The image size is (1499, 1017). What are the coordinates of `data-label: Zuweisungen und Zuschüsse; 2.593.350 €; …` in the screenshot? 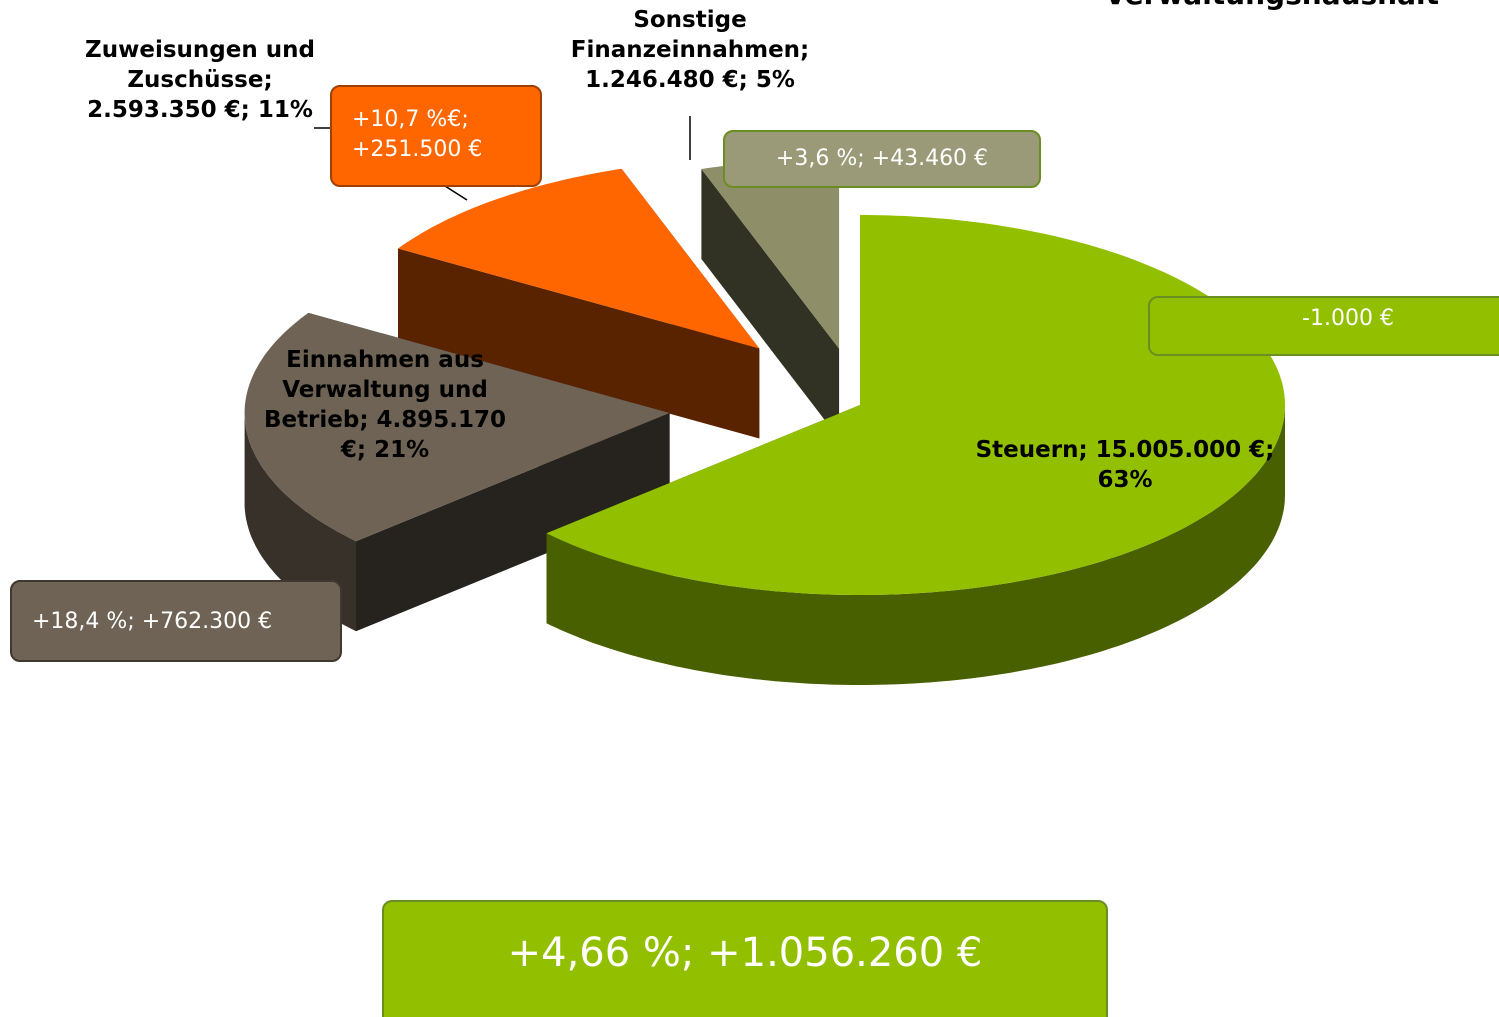 It's located at (200, 80).